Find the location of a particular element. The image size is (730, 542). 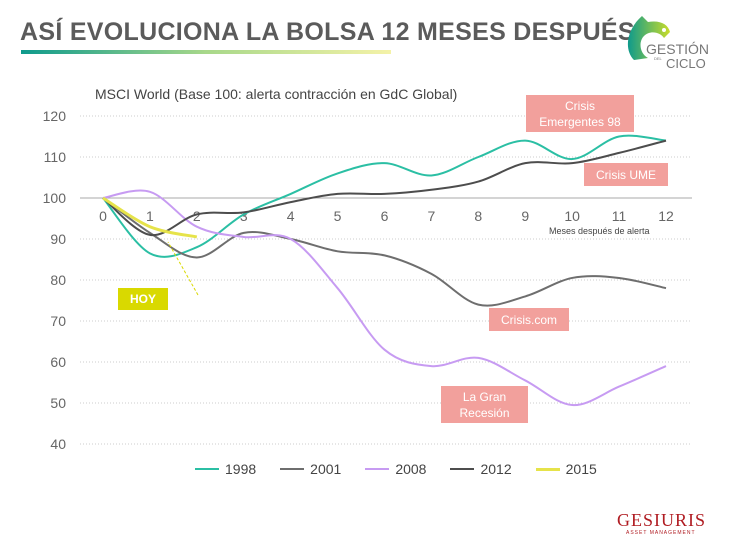

annotation-gran-recesion: La Gran Recesión is located at coordinates (484, 404).